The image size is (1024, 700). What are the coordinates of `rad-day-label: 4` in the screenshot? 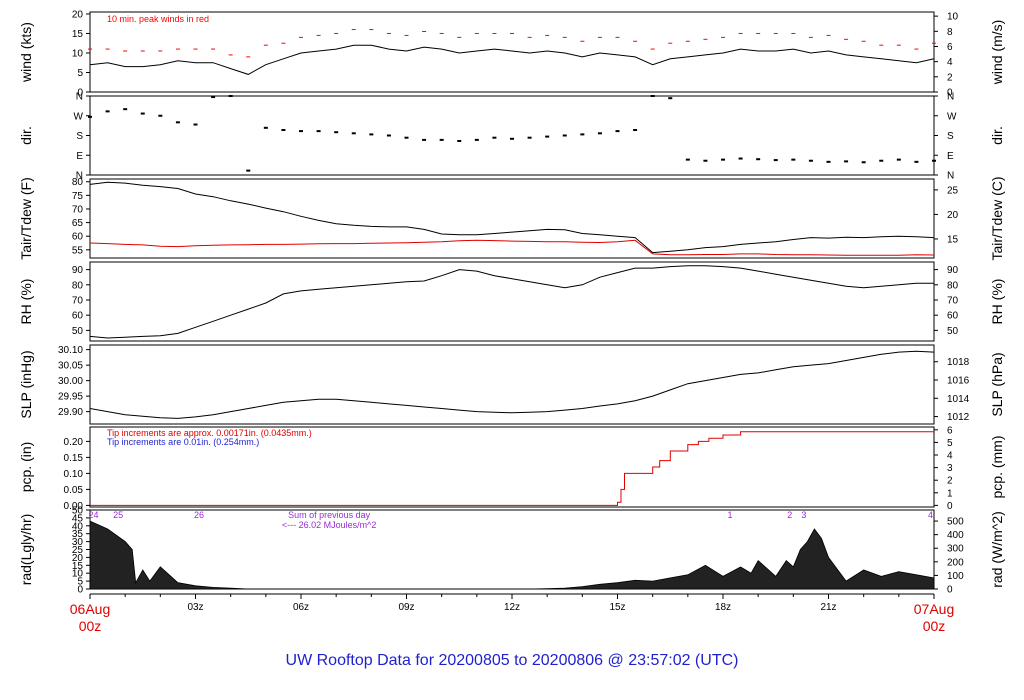 It's located at (930, 515).